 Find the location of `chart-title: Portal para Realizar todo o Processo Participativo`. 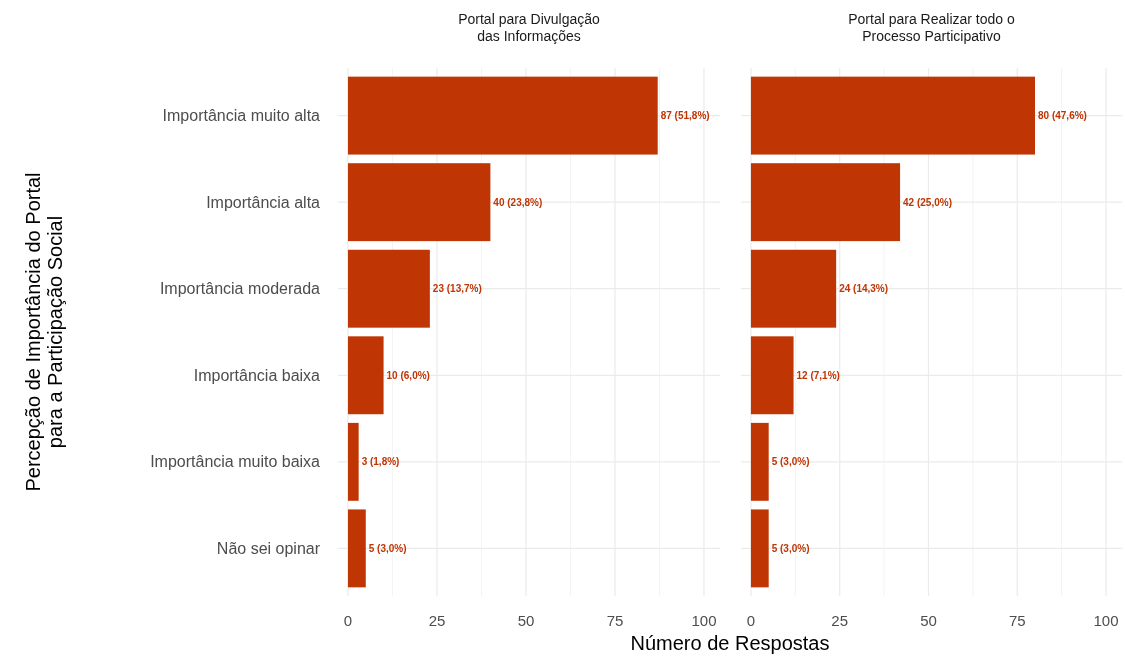

chart-title: Portal para Realizar todo o Processo Participativo is located at coordinates (931, 27).